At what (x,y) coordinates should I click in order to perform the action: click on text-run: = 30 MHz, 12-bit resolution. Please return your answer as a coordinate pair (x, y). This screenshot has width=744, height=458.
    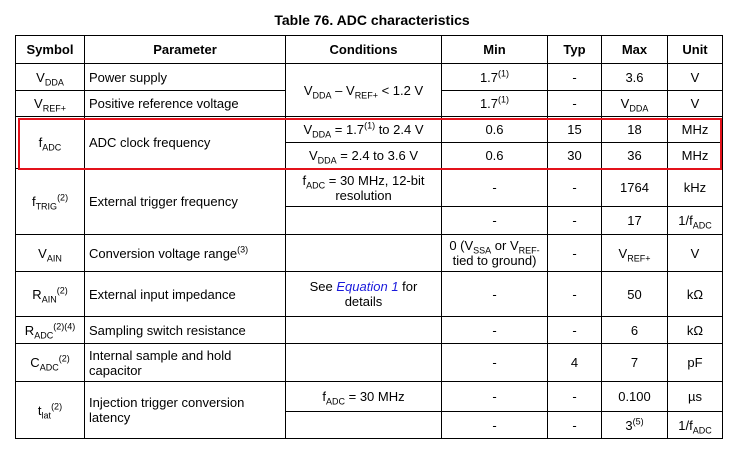
    Looking at the image, I should click on (375, 187).